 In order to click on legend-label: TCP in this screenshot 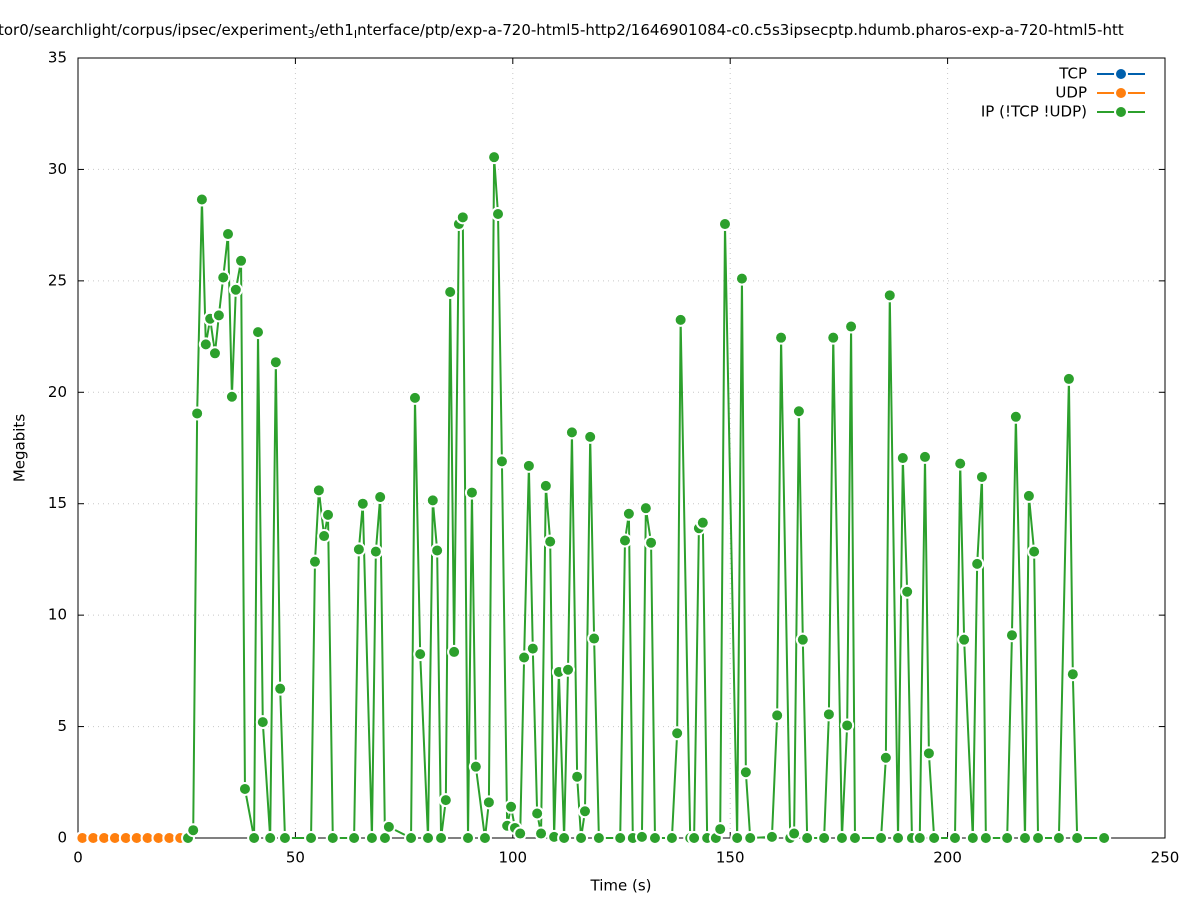, I will do `click(1072, 74)`.